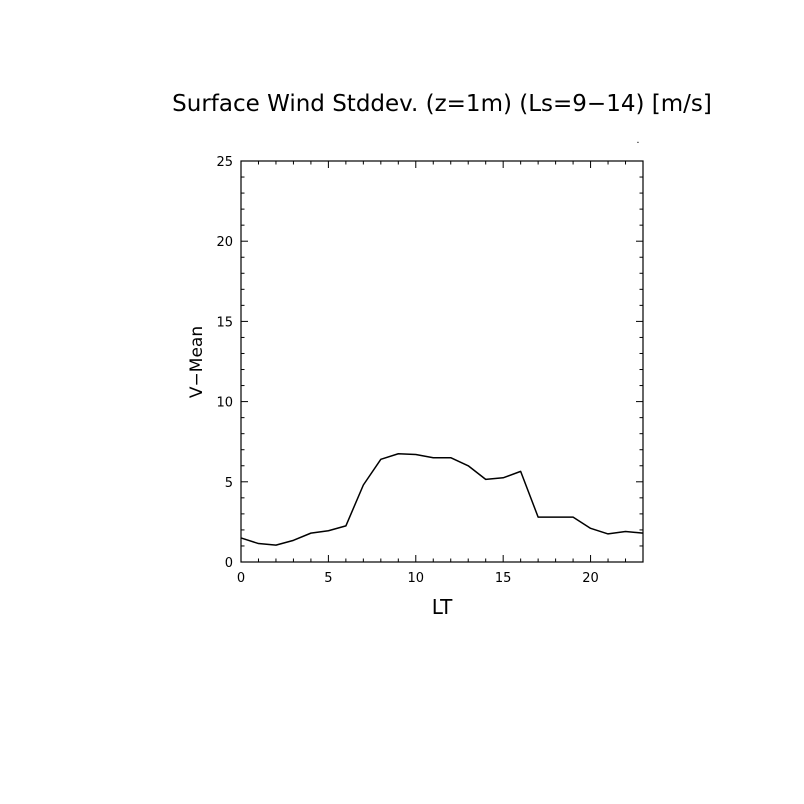 The height and width of the screenshot is (804, 804). Describe the element at coordinates (229, 563) in the screenshot. I see `y-tick-label: 0` at that location.